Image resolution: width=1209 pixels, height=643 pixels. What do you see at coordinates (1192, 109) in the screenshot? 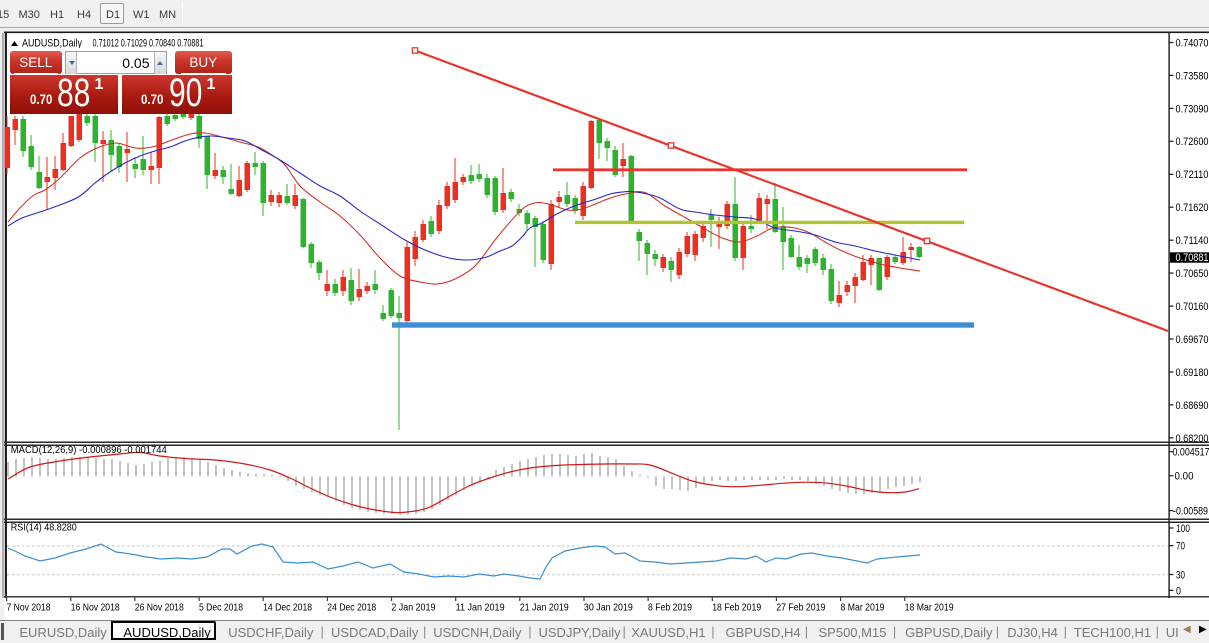
I see `svg-text: 0.73090` at bounding box center [1192, 109].